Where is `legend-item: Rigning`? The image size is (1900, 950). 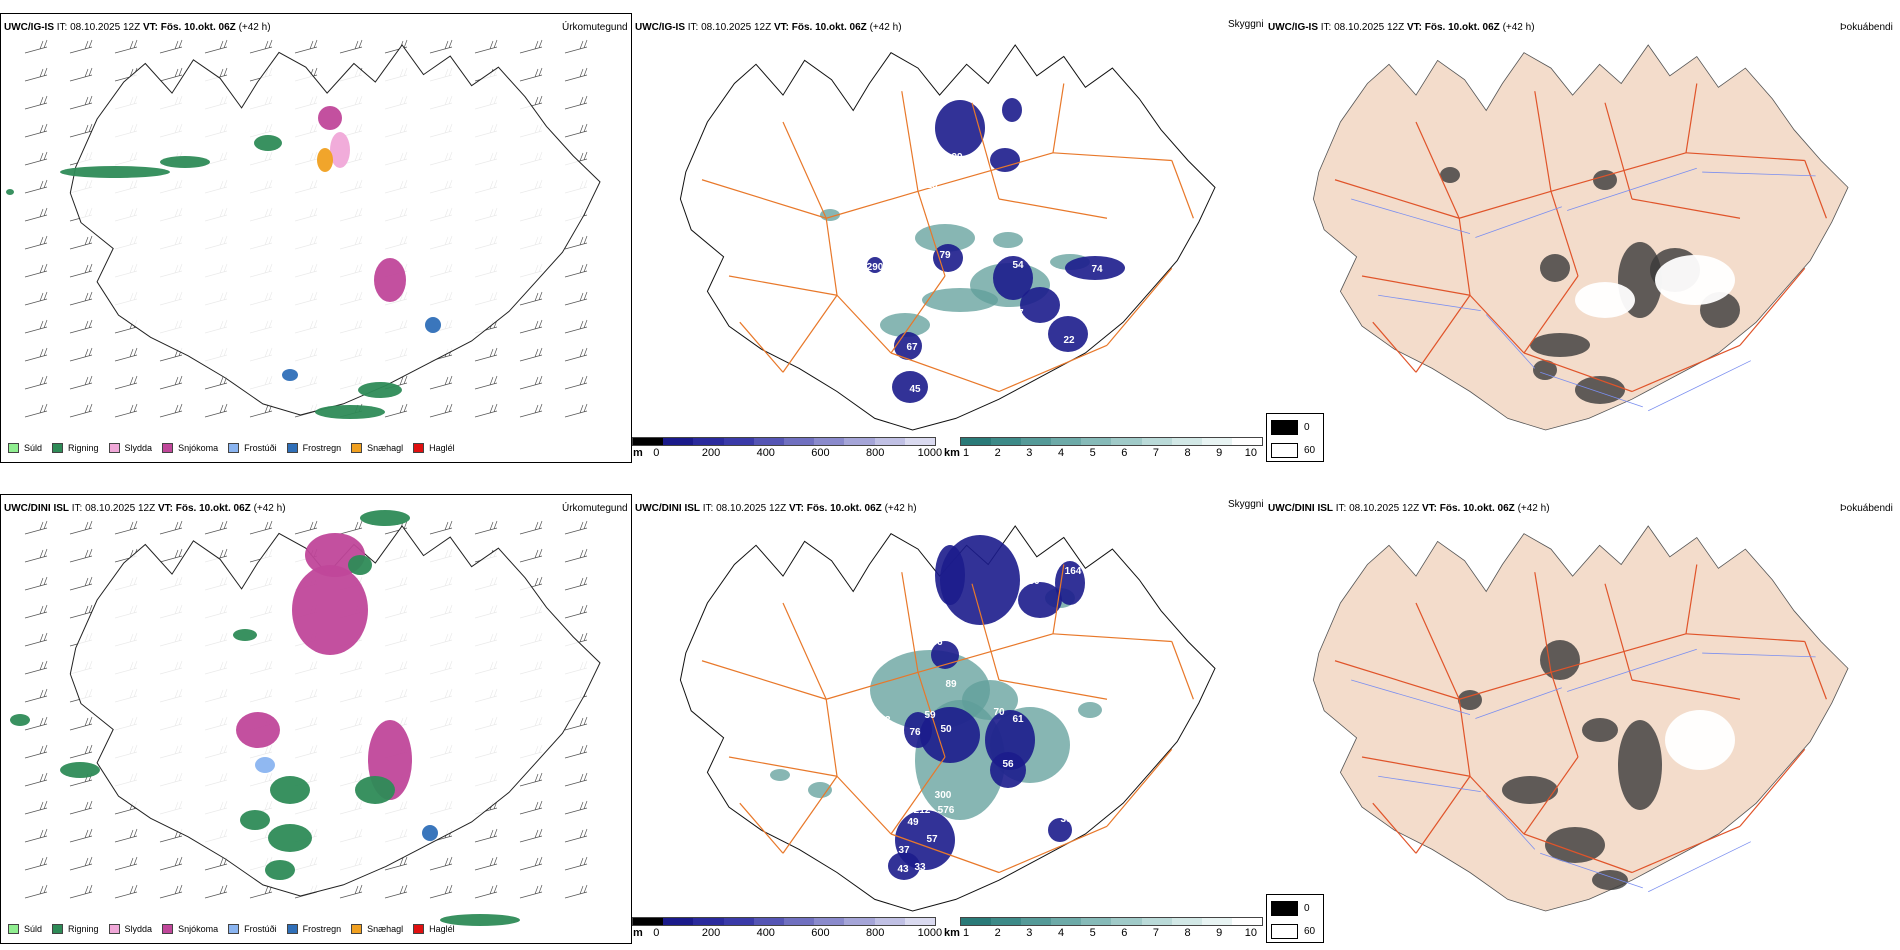 legend-item: Rigning is located at coordinates (75, 929).